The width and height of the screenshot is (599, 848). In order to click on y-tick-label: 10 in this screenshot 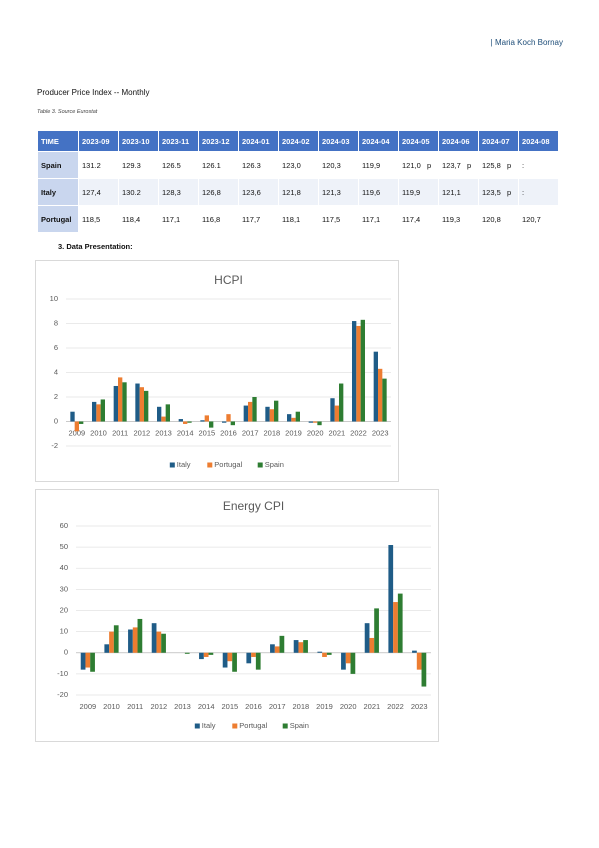, I will do `click(64, 631)`.